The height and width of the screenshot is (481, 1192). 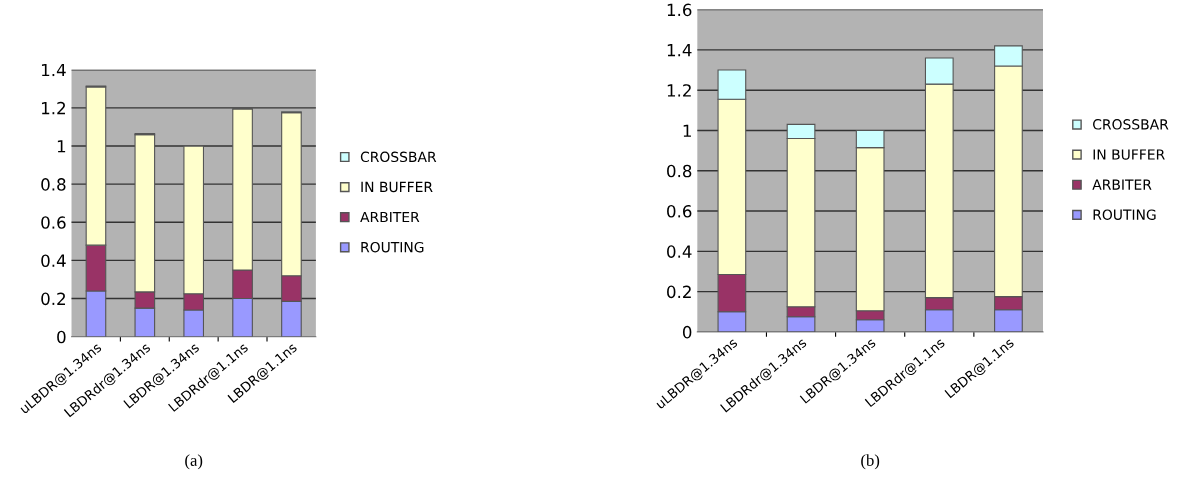 What do you see at coordinates (679, 10) in the screenshot?
I see `y-tick-label: 1.6` at bounding box center [679, 10].